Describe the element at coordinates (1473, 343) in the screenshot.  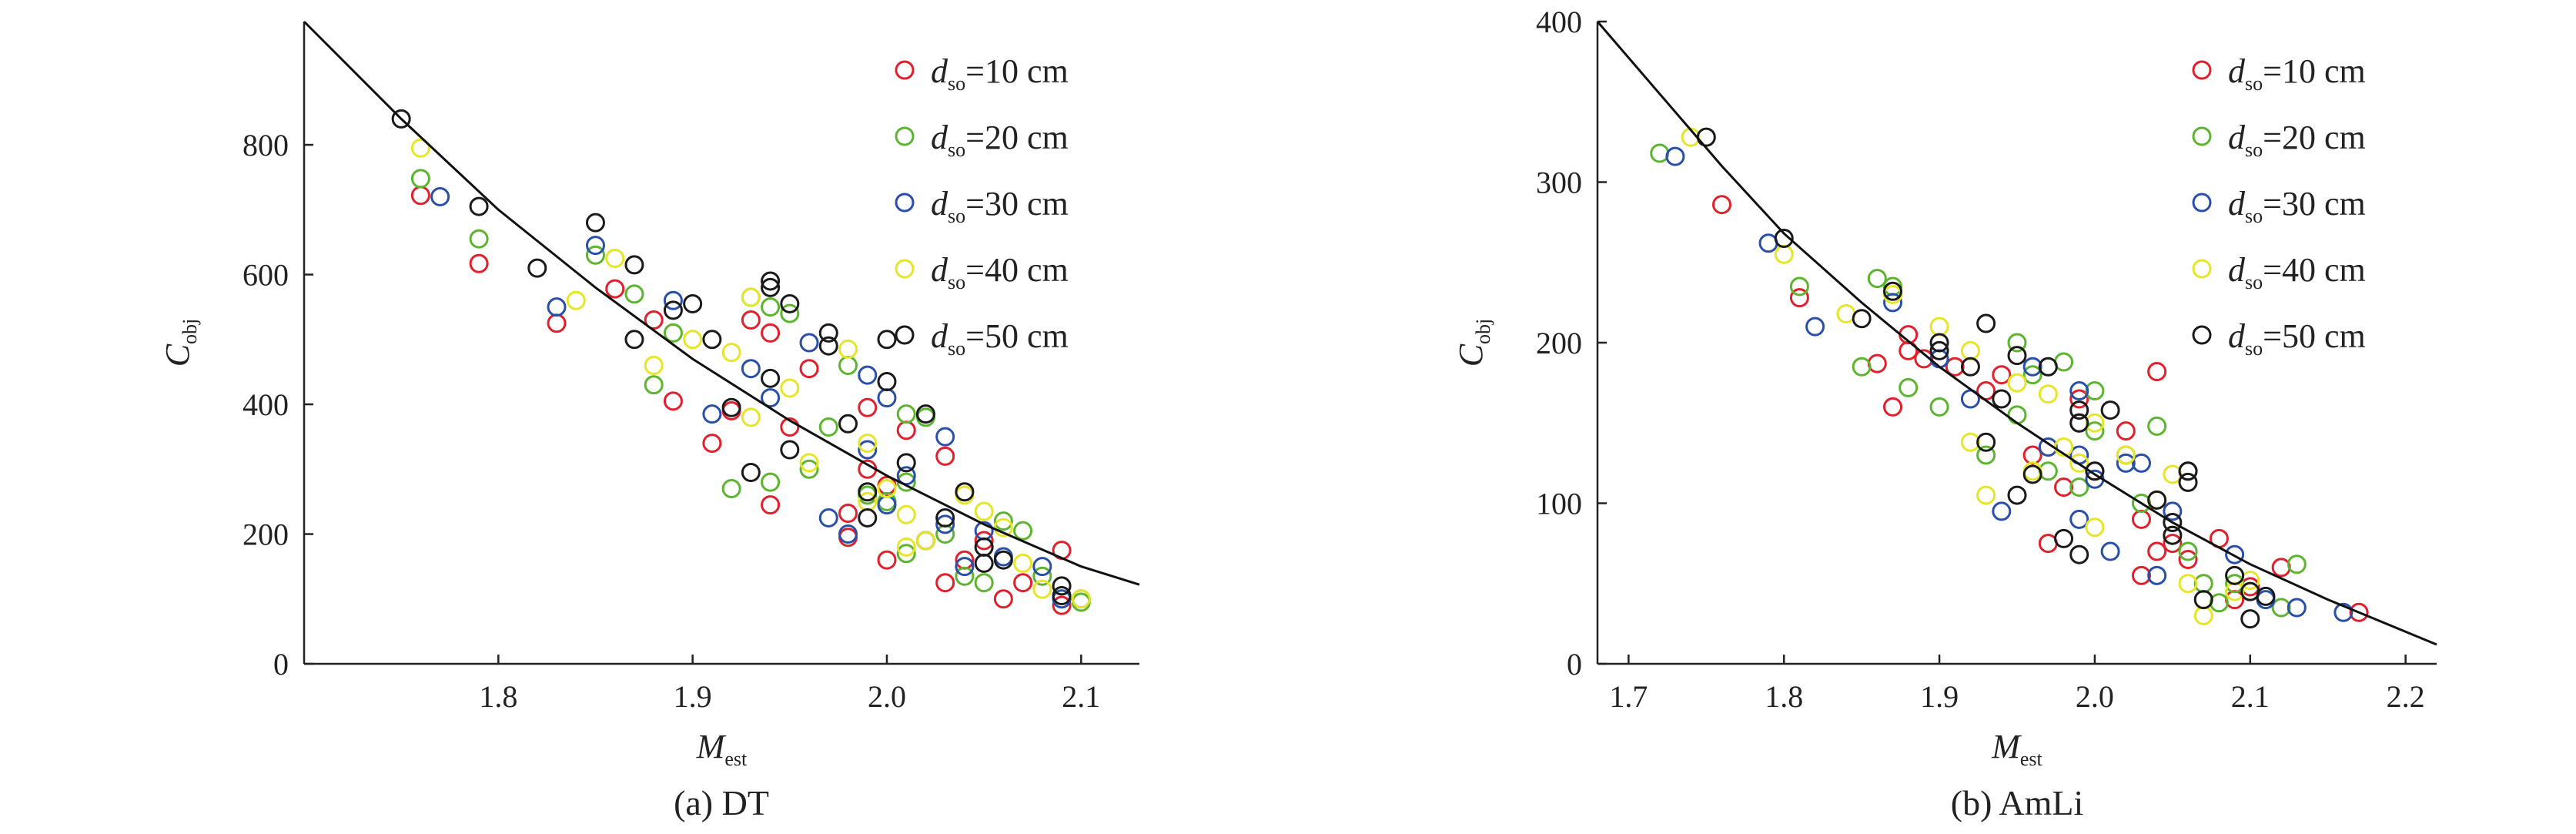
I see `y-axis-label: Cobj` at that location.